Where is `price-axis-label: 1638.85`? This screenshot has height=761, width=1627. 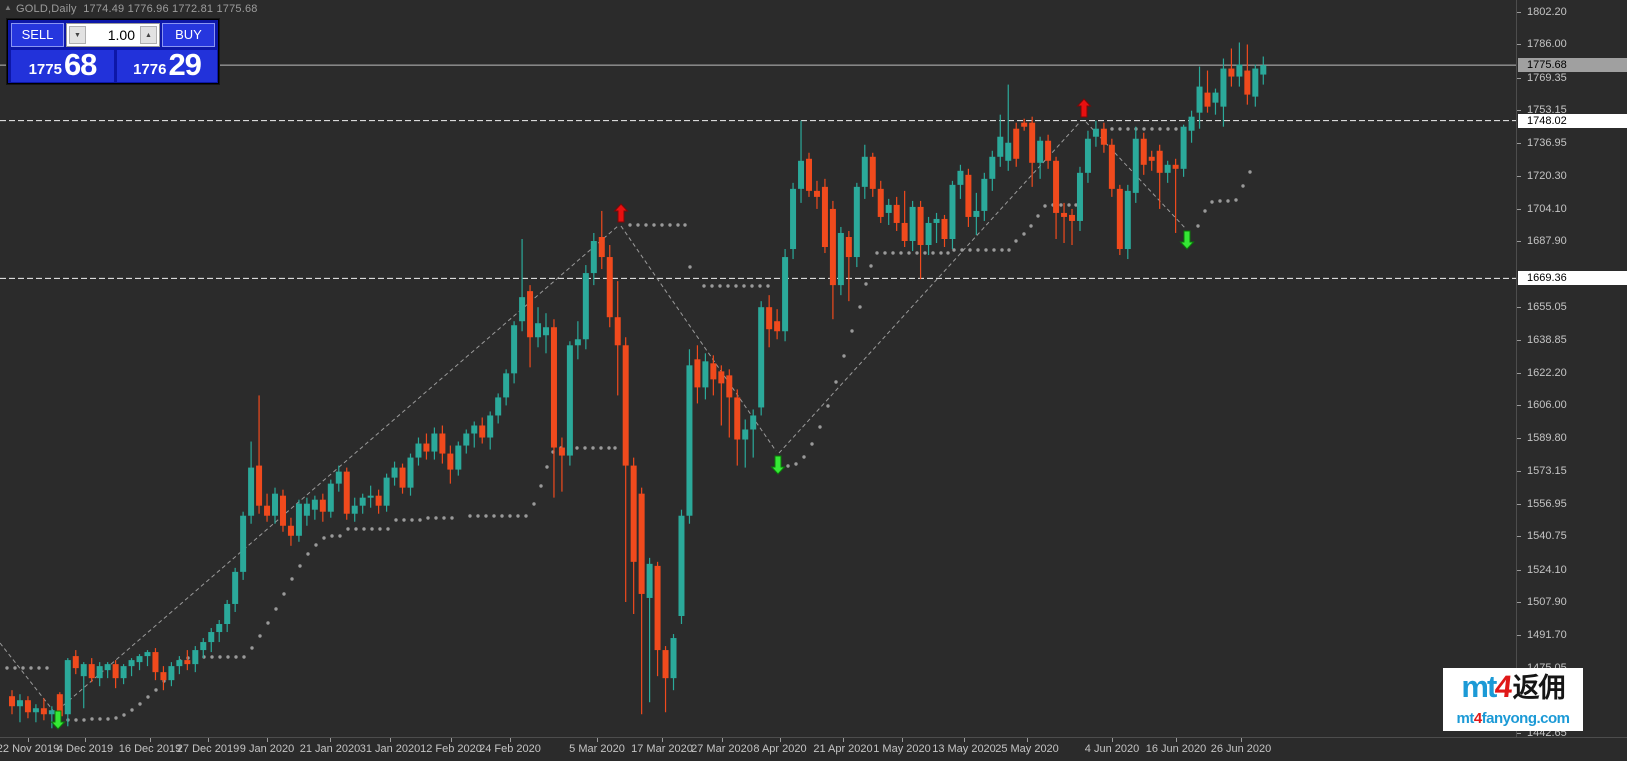 price-axis-label: 1638.85 is located at coordinates (1547, 339).